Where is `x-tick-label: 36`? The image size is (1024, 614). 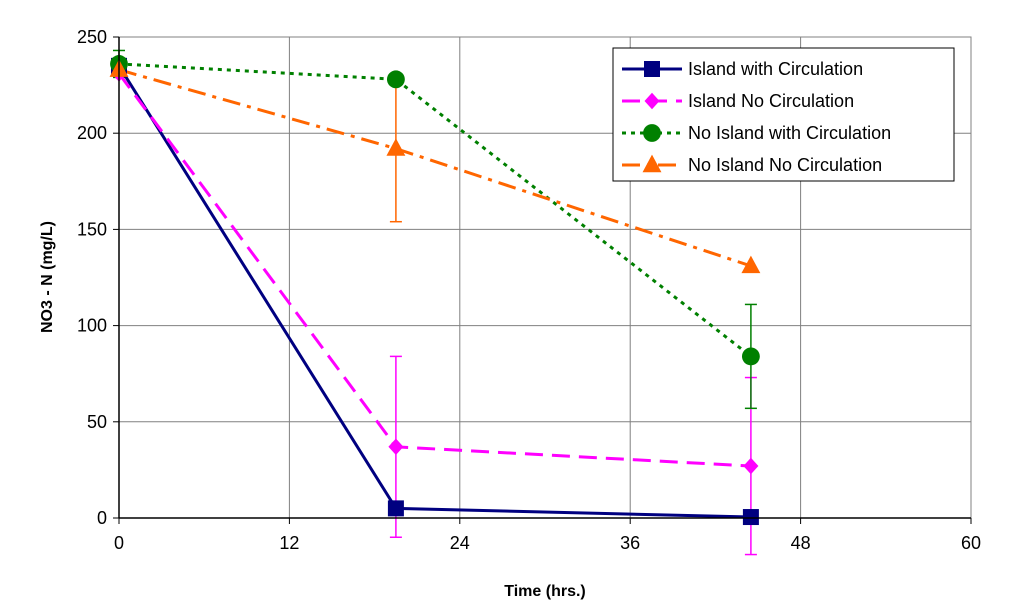 x-tick-label: 36 is located at coordinates (630, 543).